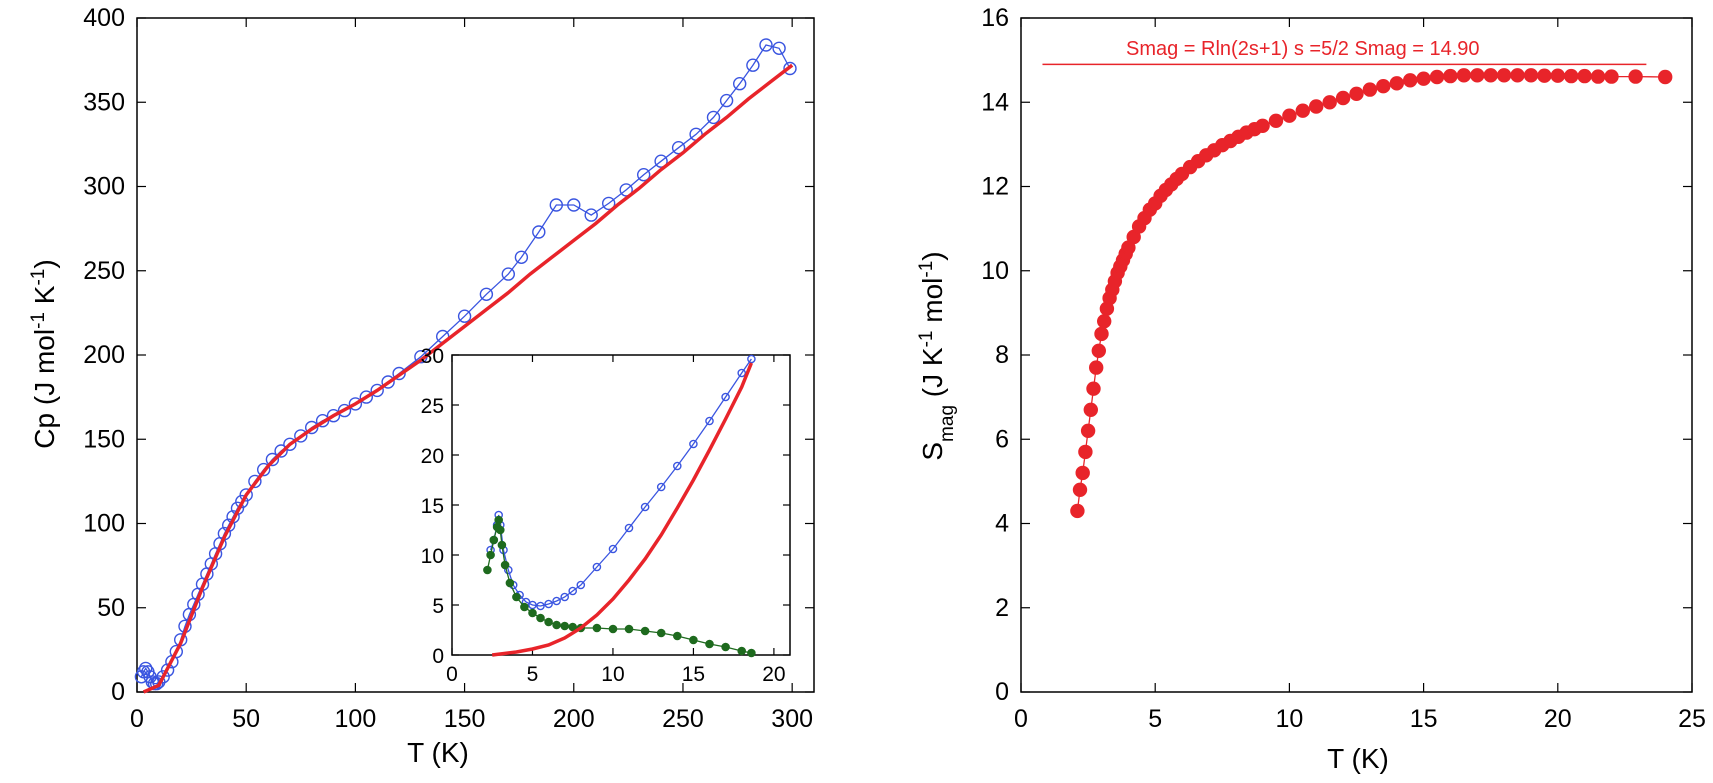 The image size is (1713, 783). What do you see at coordinates (1558, 719) in the screenshot?
I see `right-x-tick-label: 20` at bounding box center [1558, 719].